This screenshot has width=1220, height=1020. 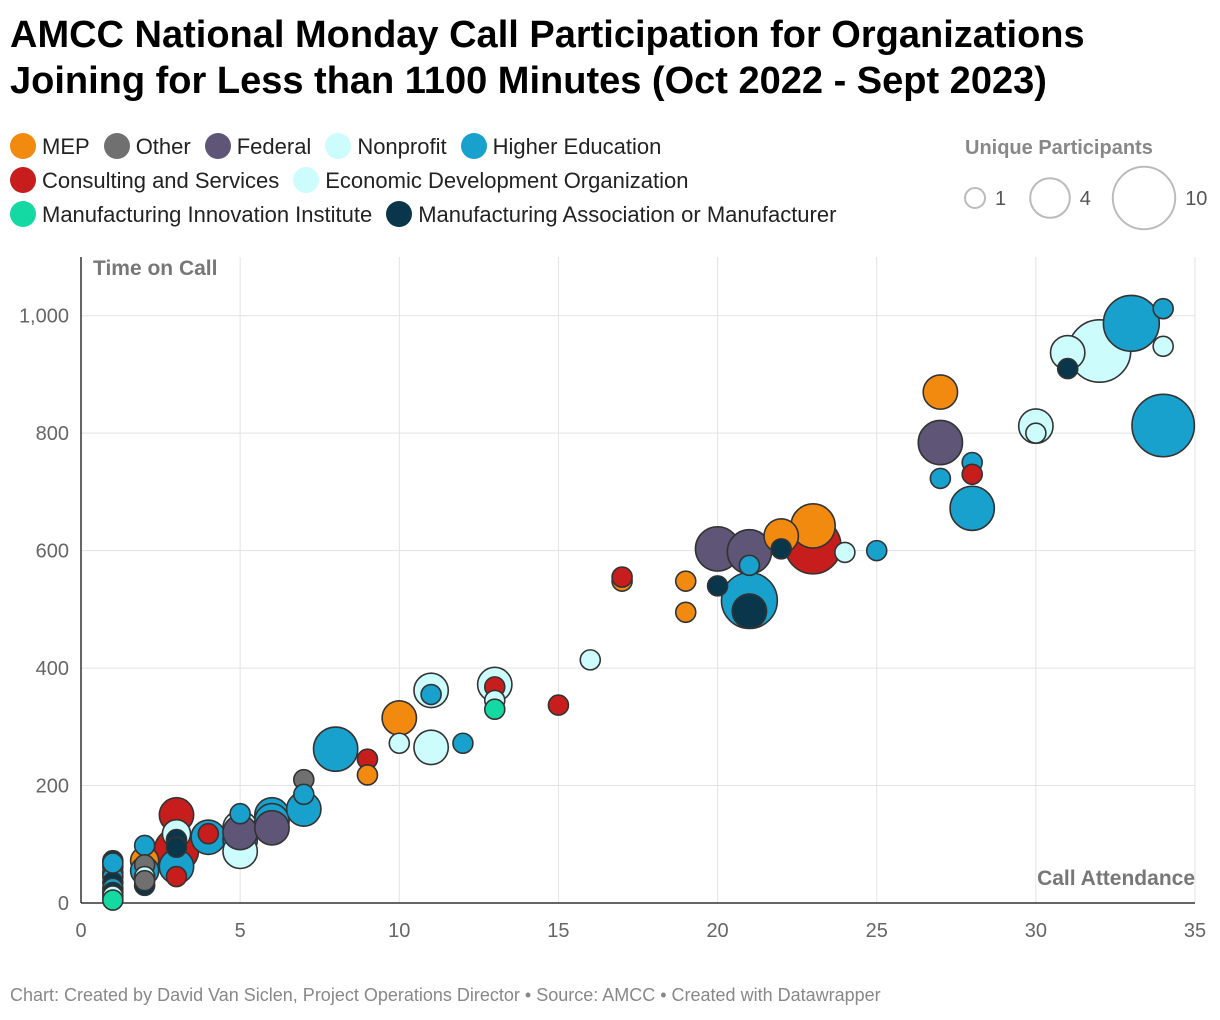 I want to click on size-legend-circles: 1 4 10, so click(x=1085, y=198).